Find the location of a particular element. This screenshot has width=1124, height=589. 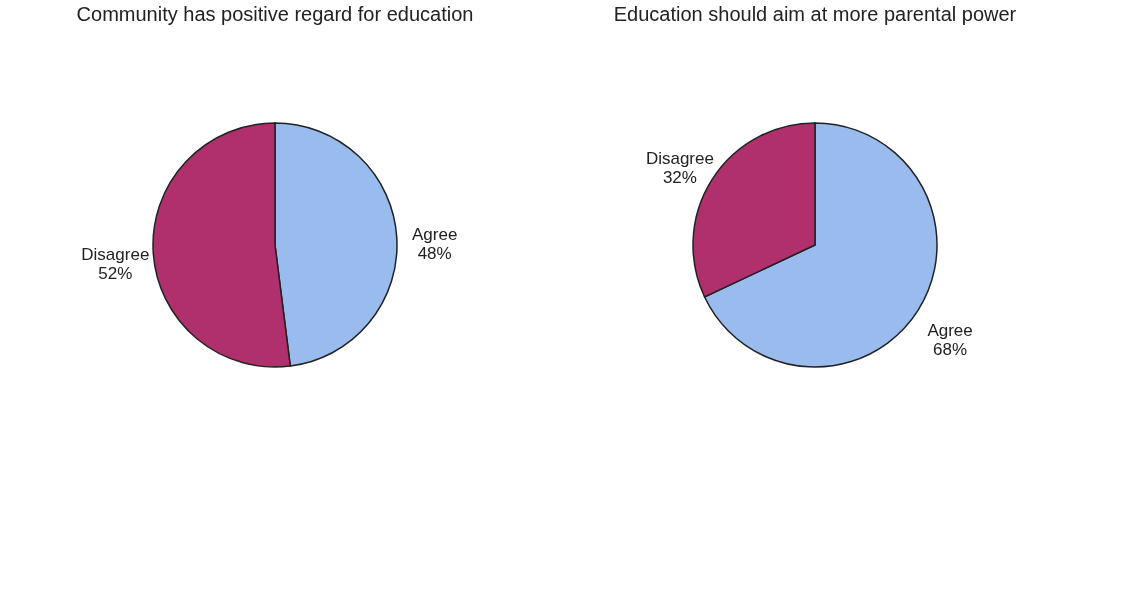

data-label: 68% is located at coordinates (950, 349).